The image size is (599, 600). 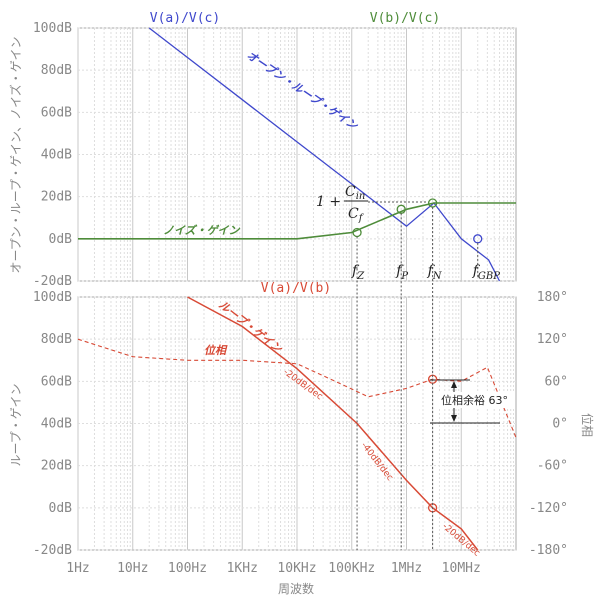 I want to click on x-tick-label: 1KHz, so click(x=242, y=568).